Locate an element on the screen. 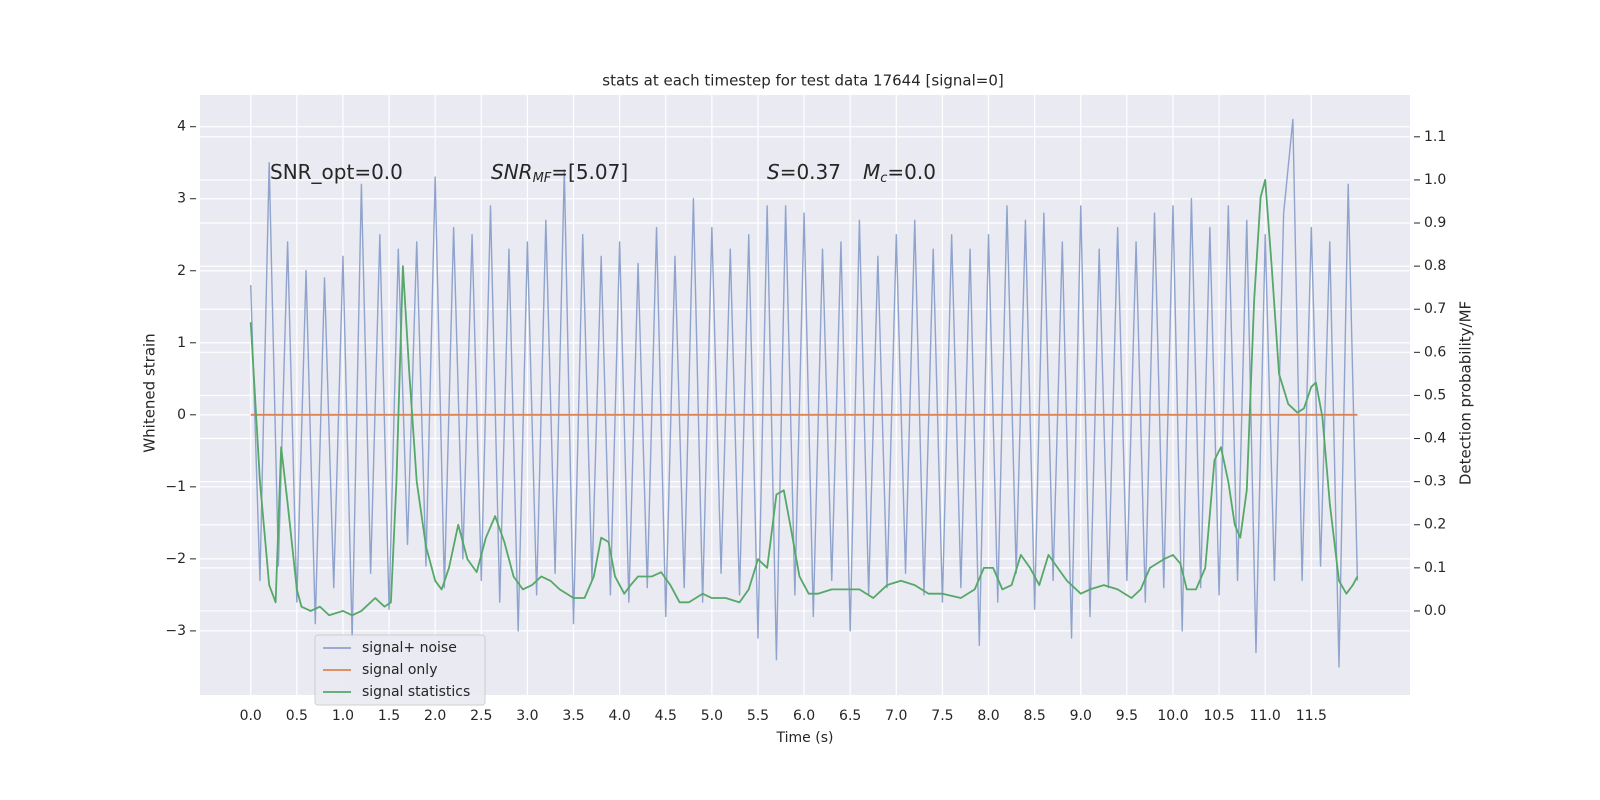  annotation-part: =0.0 is located at coordinates (911, 172).